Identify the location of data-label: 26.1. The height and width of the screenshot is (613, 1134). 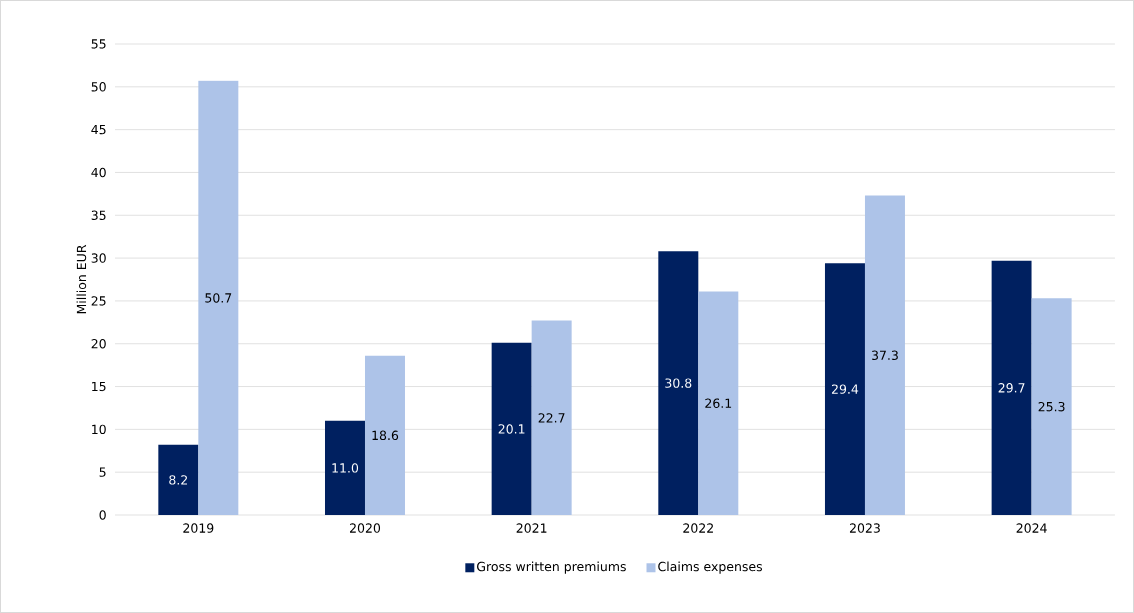
(718, 403).